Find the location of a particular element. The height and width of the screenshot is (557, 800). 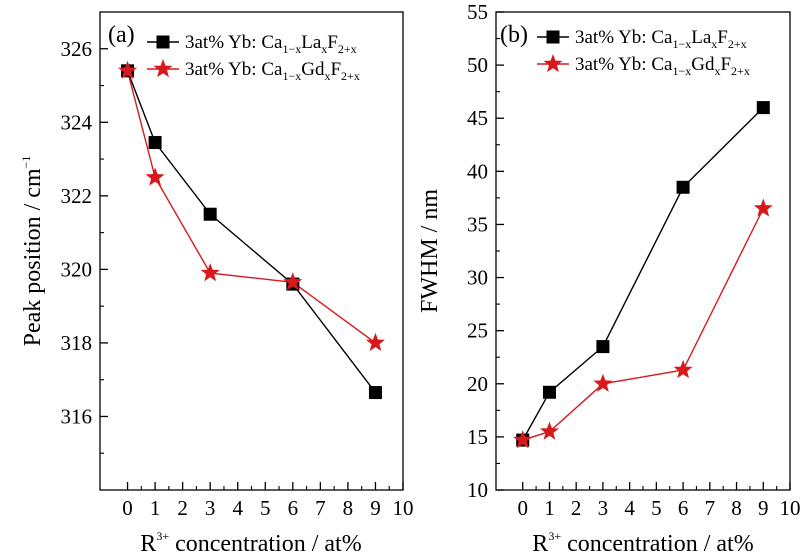

y-tick-label: 40 is located at coordinates (477, 171).